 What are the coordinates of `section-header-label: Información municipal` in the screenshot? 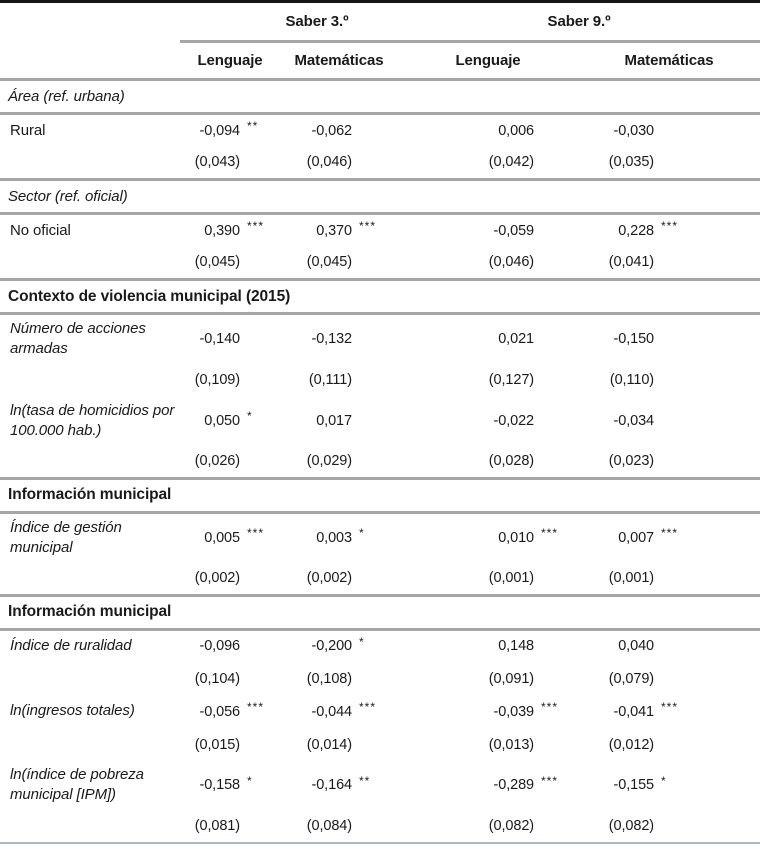 It's located at (380, 496).